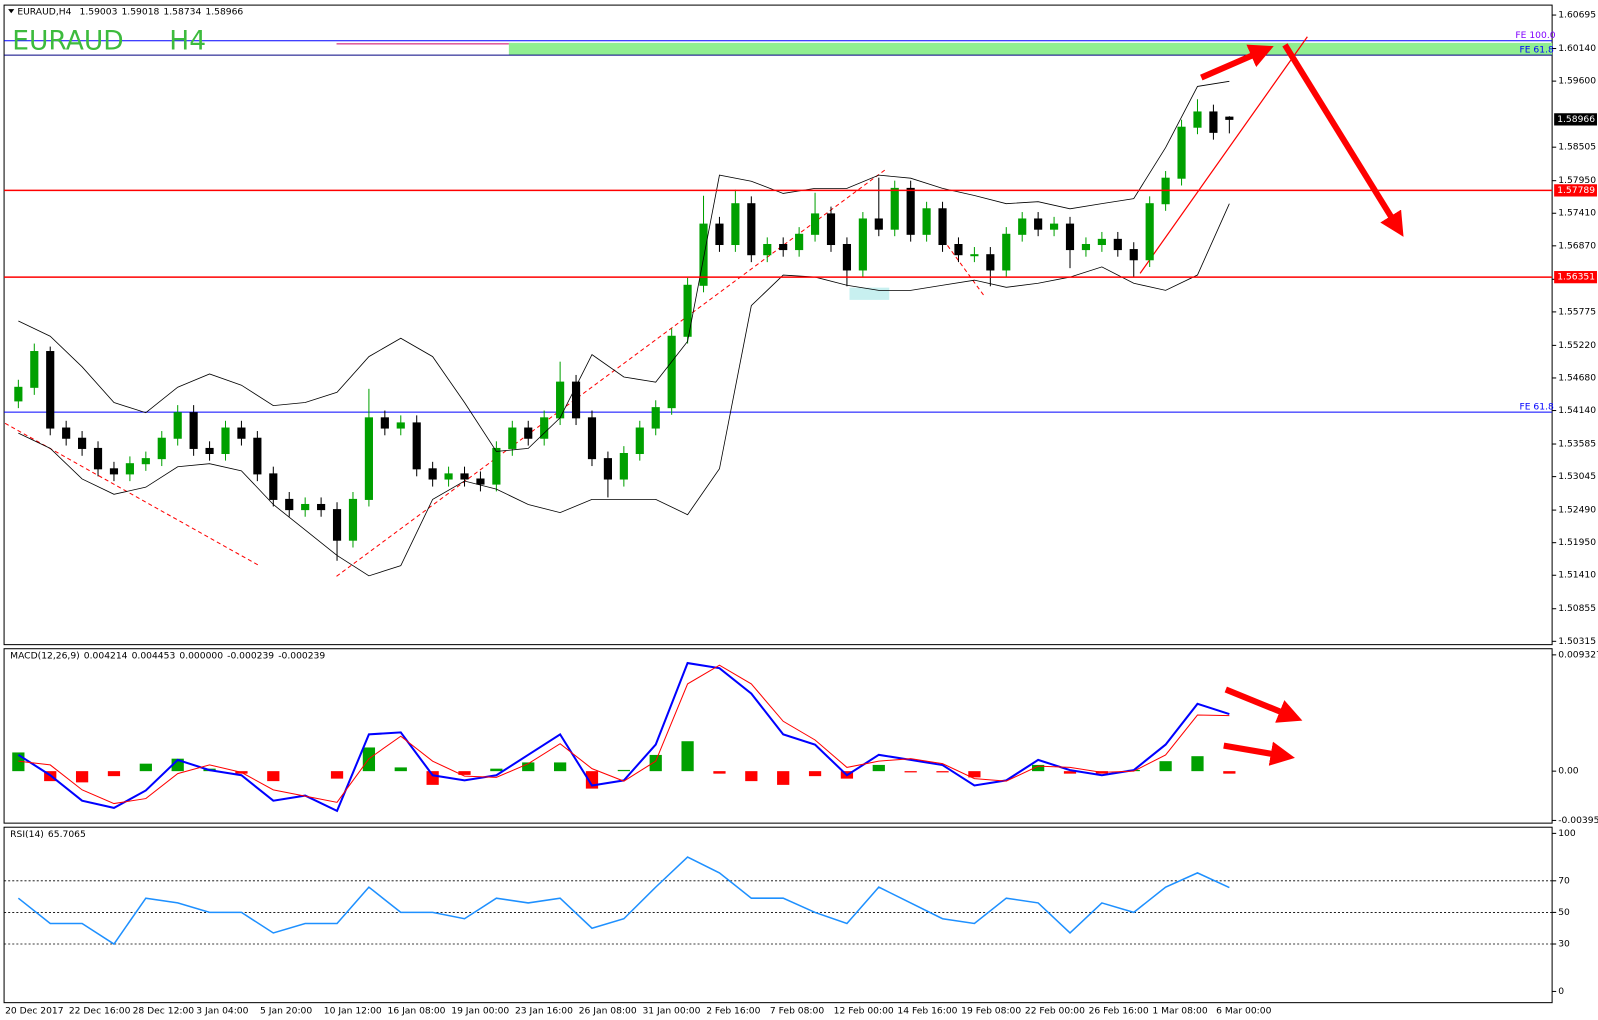 The height and width of the screenshot is (1020, 1598). What do you see at coordinates (623, 737) in the screenshot?
I see `macd-line` at bounding box center [623, 737].